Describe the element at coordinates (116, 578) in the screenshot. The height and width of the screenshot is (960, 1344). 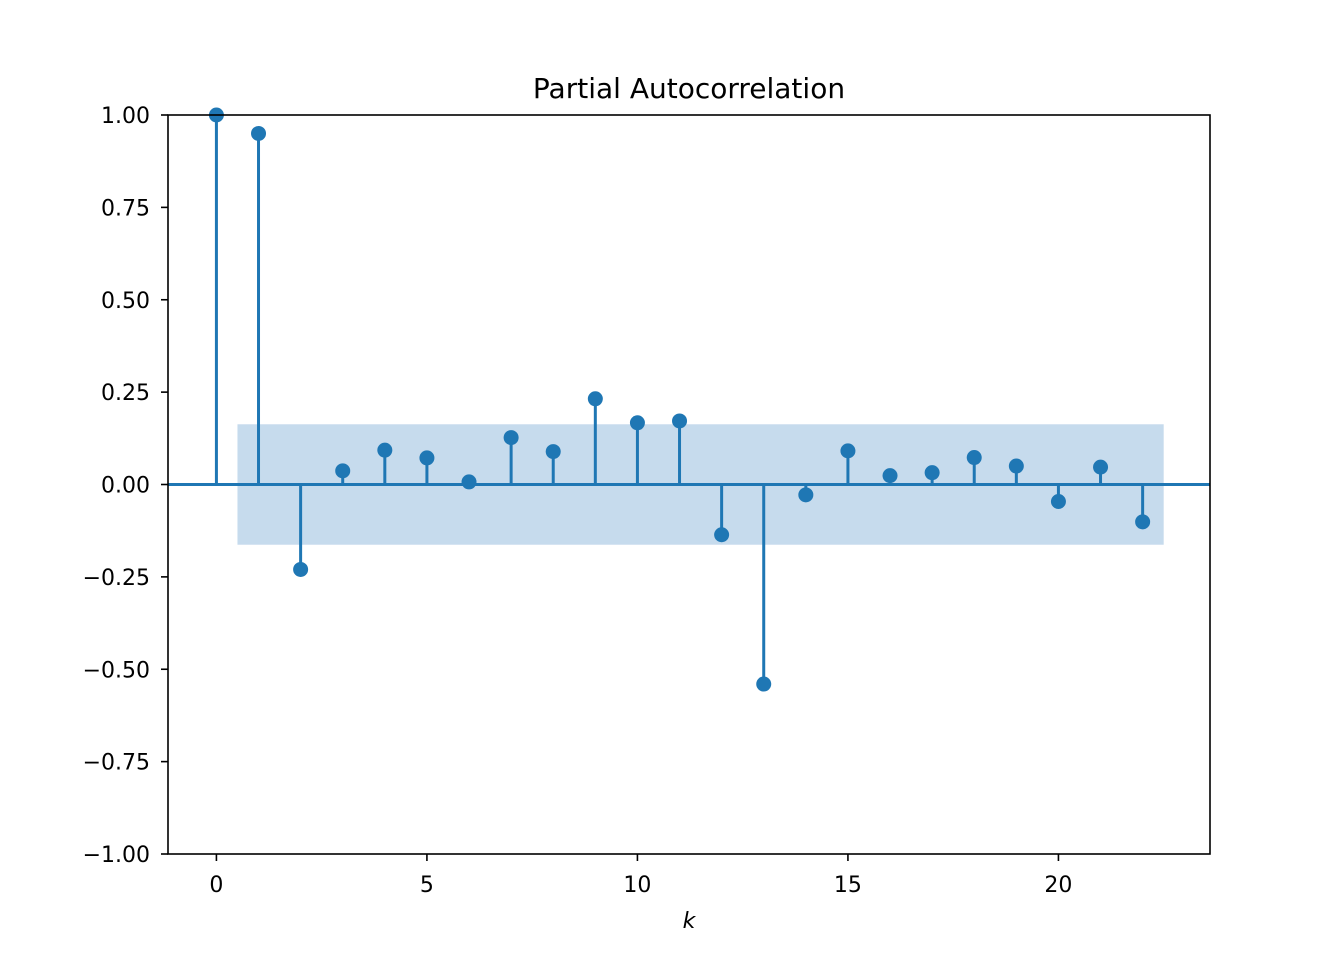
I see `y-tick-label: −0.25` at that location.